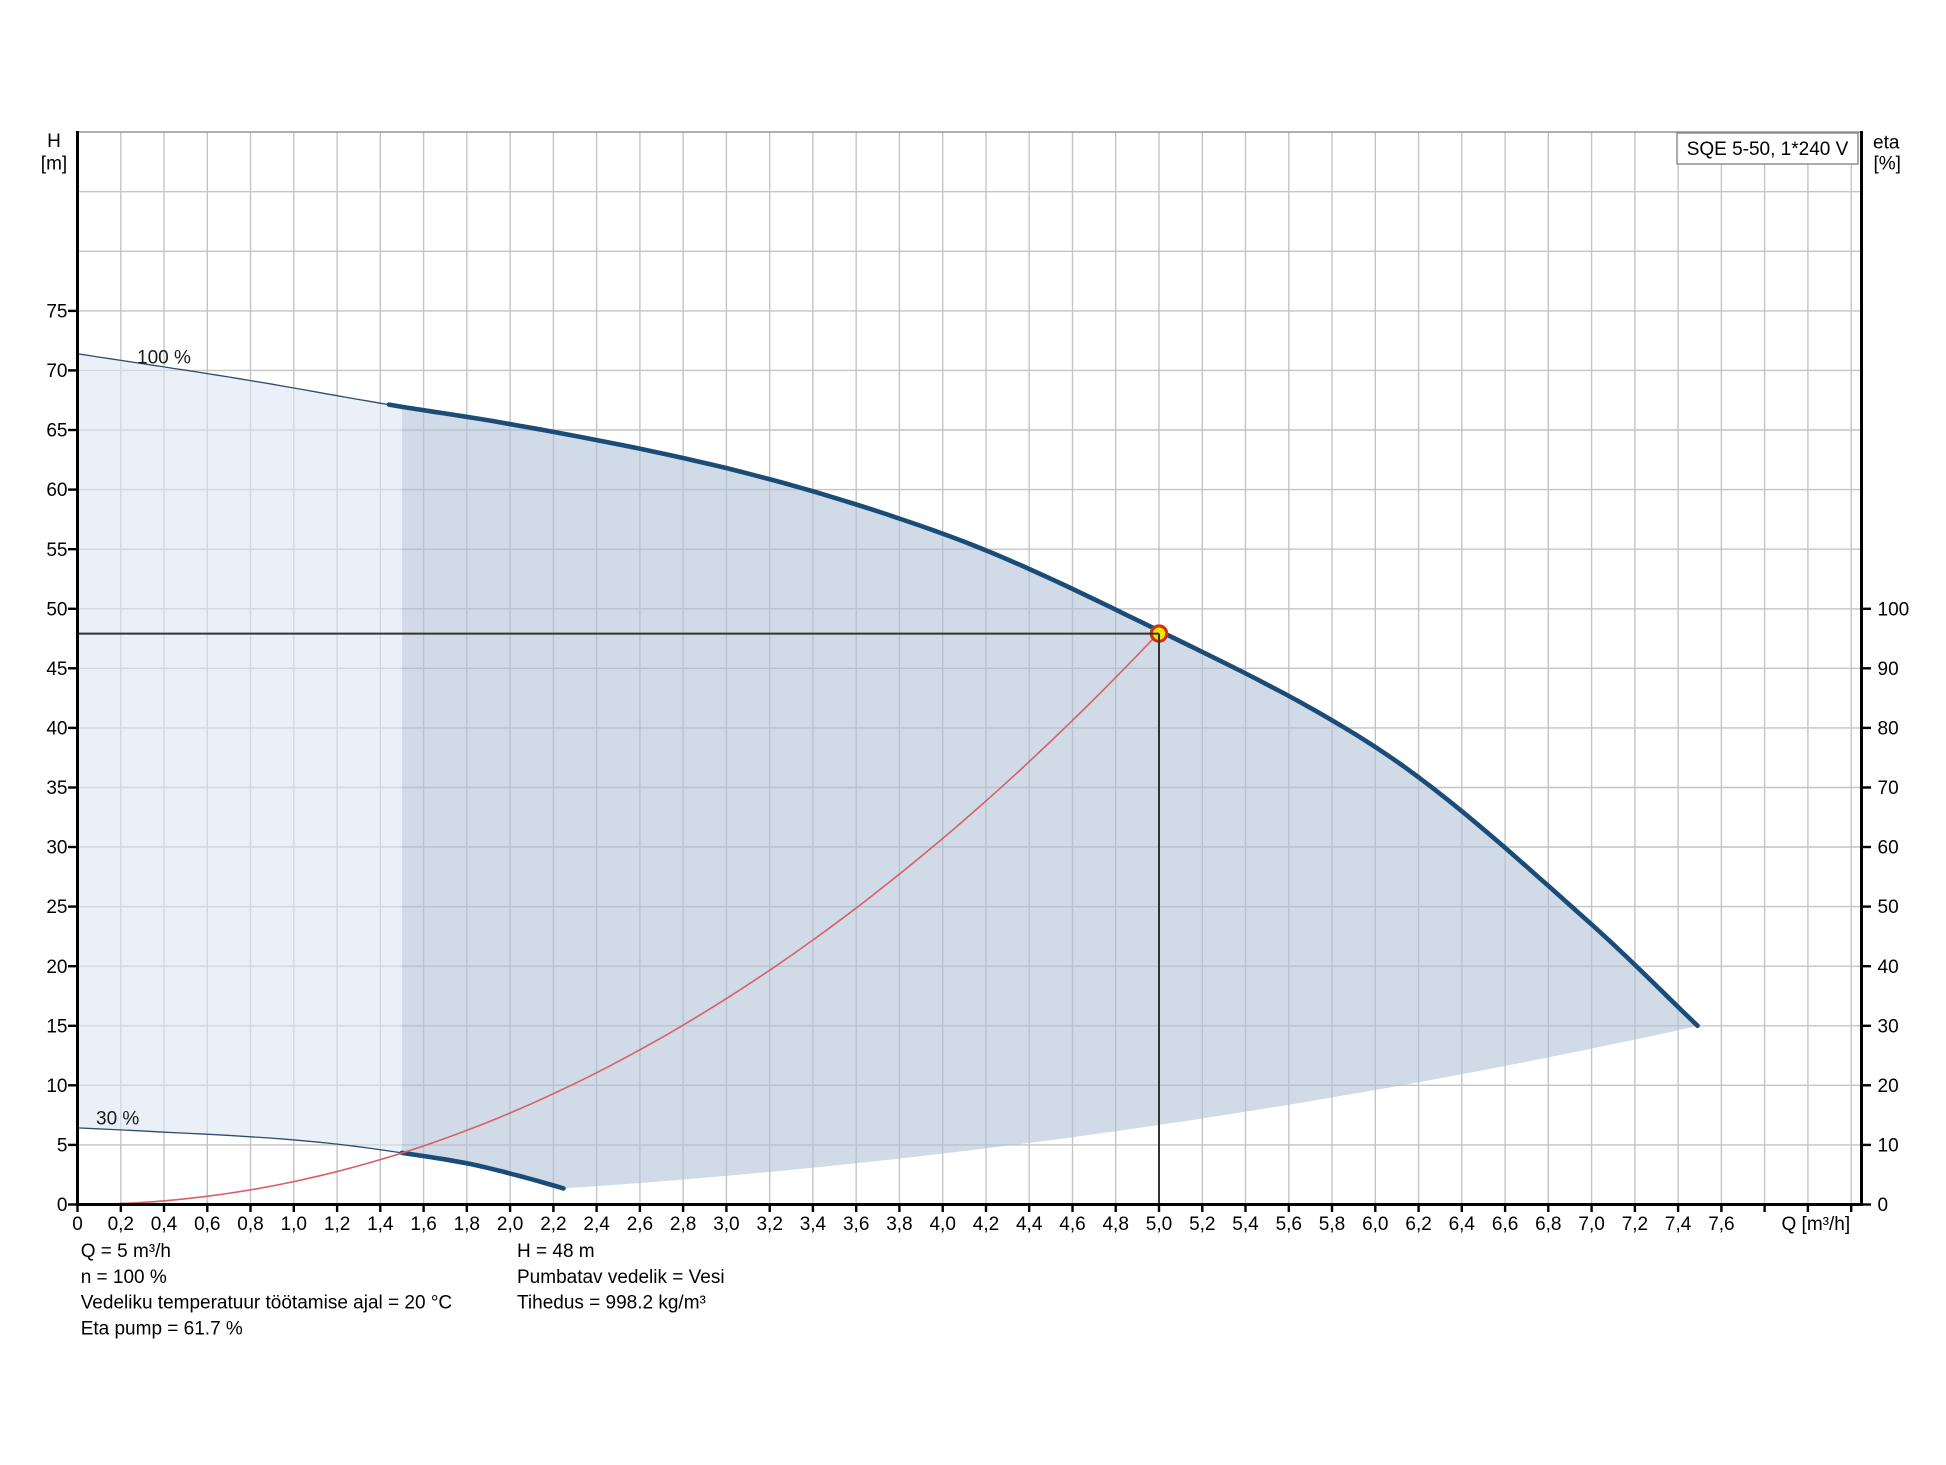 The width and height of the screenshot is (1946, 1465). I want to click on svg-text: 0,6, so click(207, 1224).